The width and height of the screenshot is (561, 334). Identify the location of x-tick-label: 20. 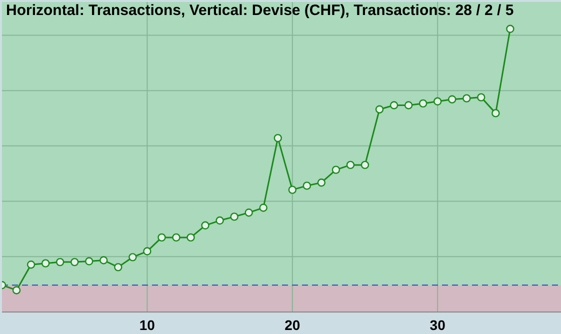
(292, 324).